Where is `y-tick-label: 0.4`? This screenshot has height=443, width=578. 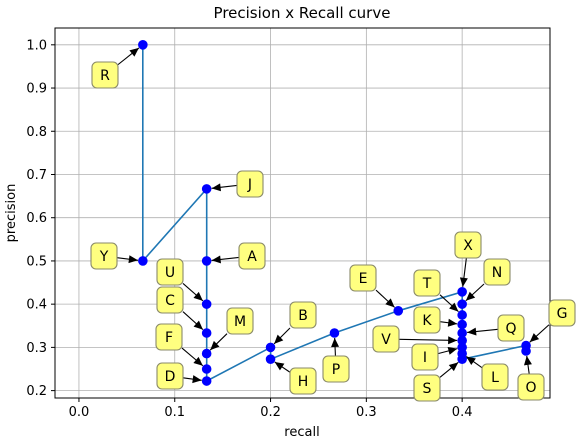 y-tick-label: 0.4 is located at coordinates (36, 305).